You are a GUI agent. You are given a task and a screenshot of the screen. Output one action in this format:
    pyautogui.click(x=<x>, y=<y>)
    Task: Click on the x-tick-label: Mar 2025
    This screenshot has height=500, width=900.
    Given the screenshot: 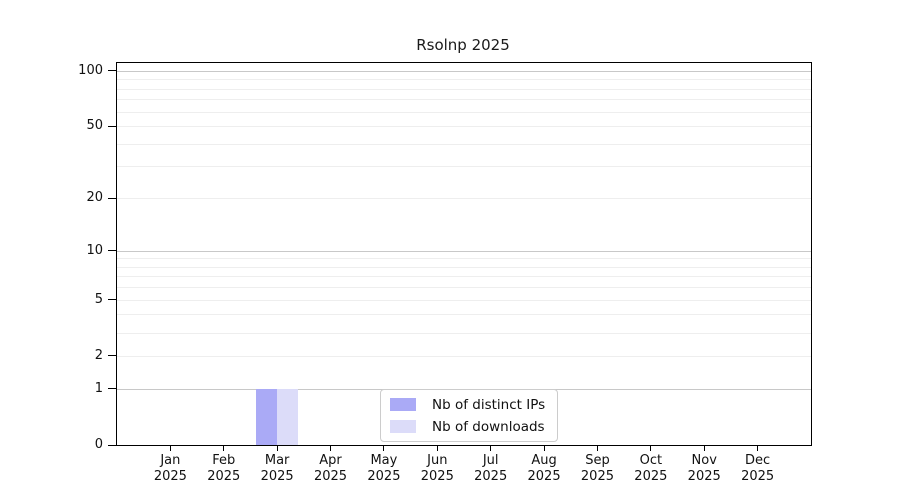 What is the action you would take?
    pyautogui.click(x=277, y=469)
    